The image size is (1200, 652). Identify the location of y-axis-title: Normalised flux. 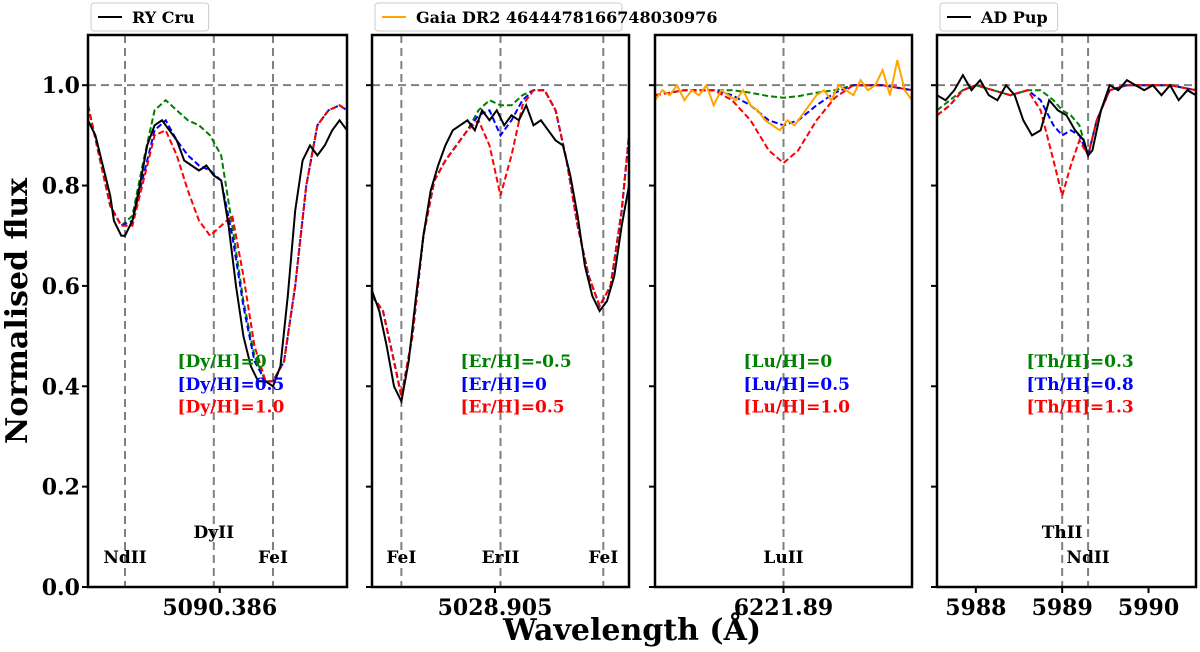
(17, 310).